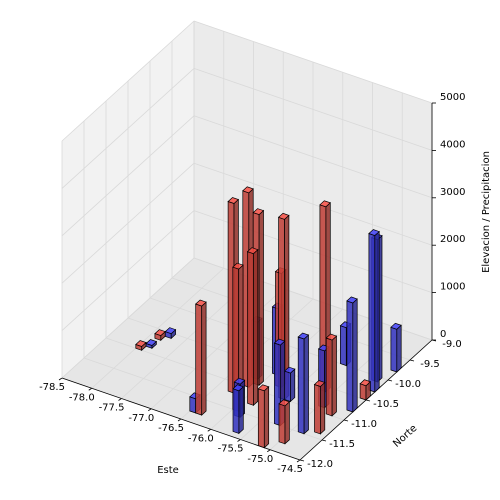  Describe the element at coordinates (141, 418) in the screenshot. I see `x-tick-label: -77.0` at that location.